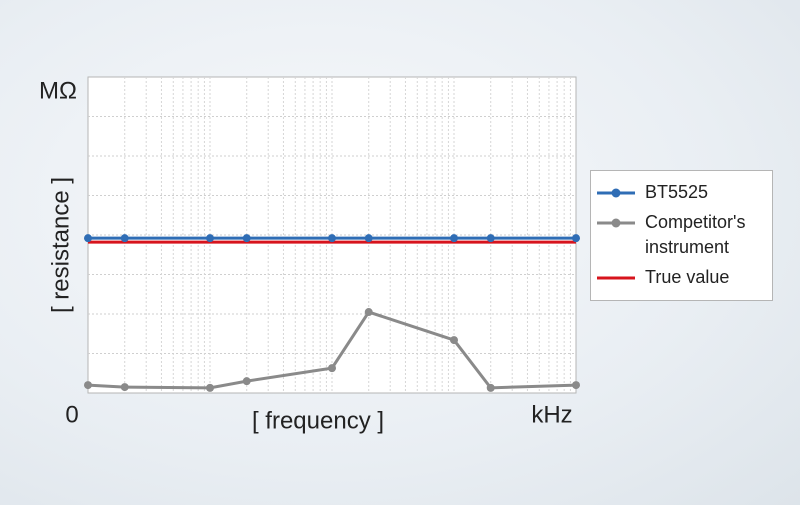  Describe the element at coordinates (677, 192) in the screenshot. I see `legend-label: BT5525` at that location.